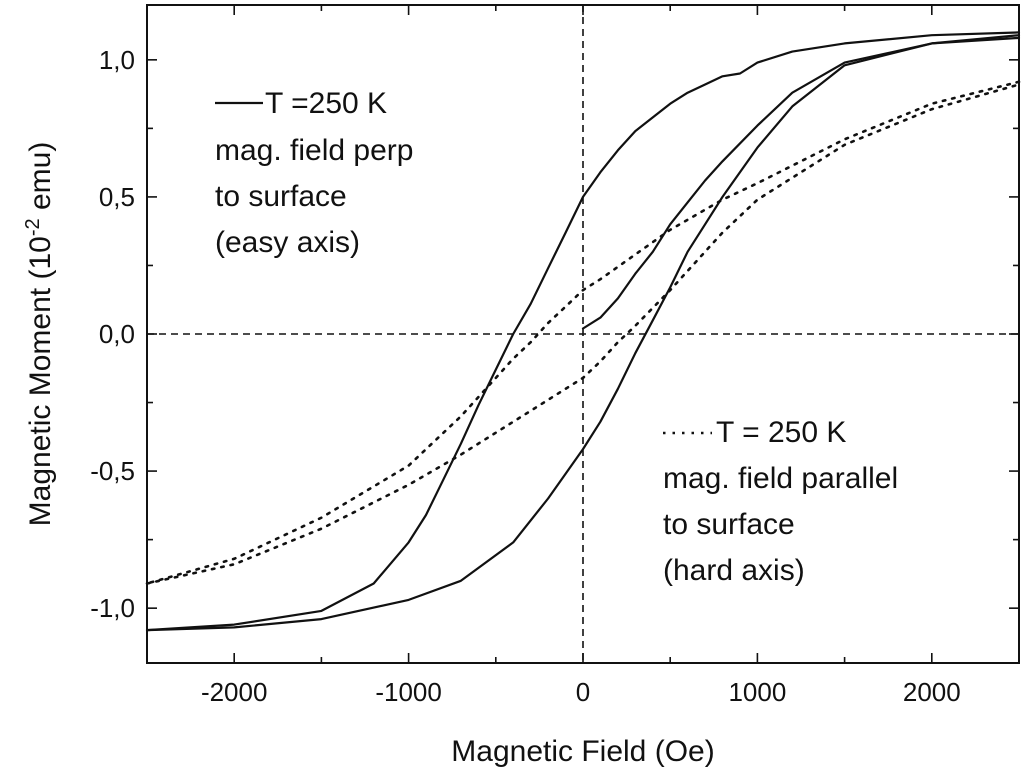  What do you see at coordinates (112, 471) in the screenshot?
I see `y-tick-label: -0,5` at bounding box center [112, 471].